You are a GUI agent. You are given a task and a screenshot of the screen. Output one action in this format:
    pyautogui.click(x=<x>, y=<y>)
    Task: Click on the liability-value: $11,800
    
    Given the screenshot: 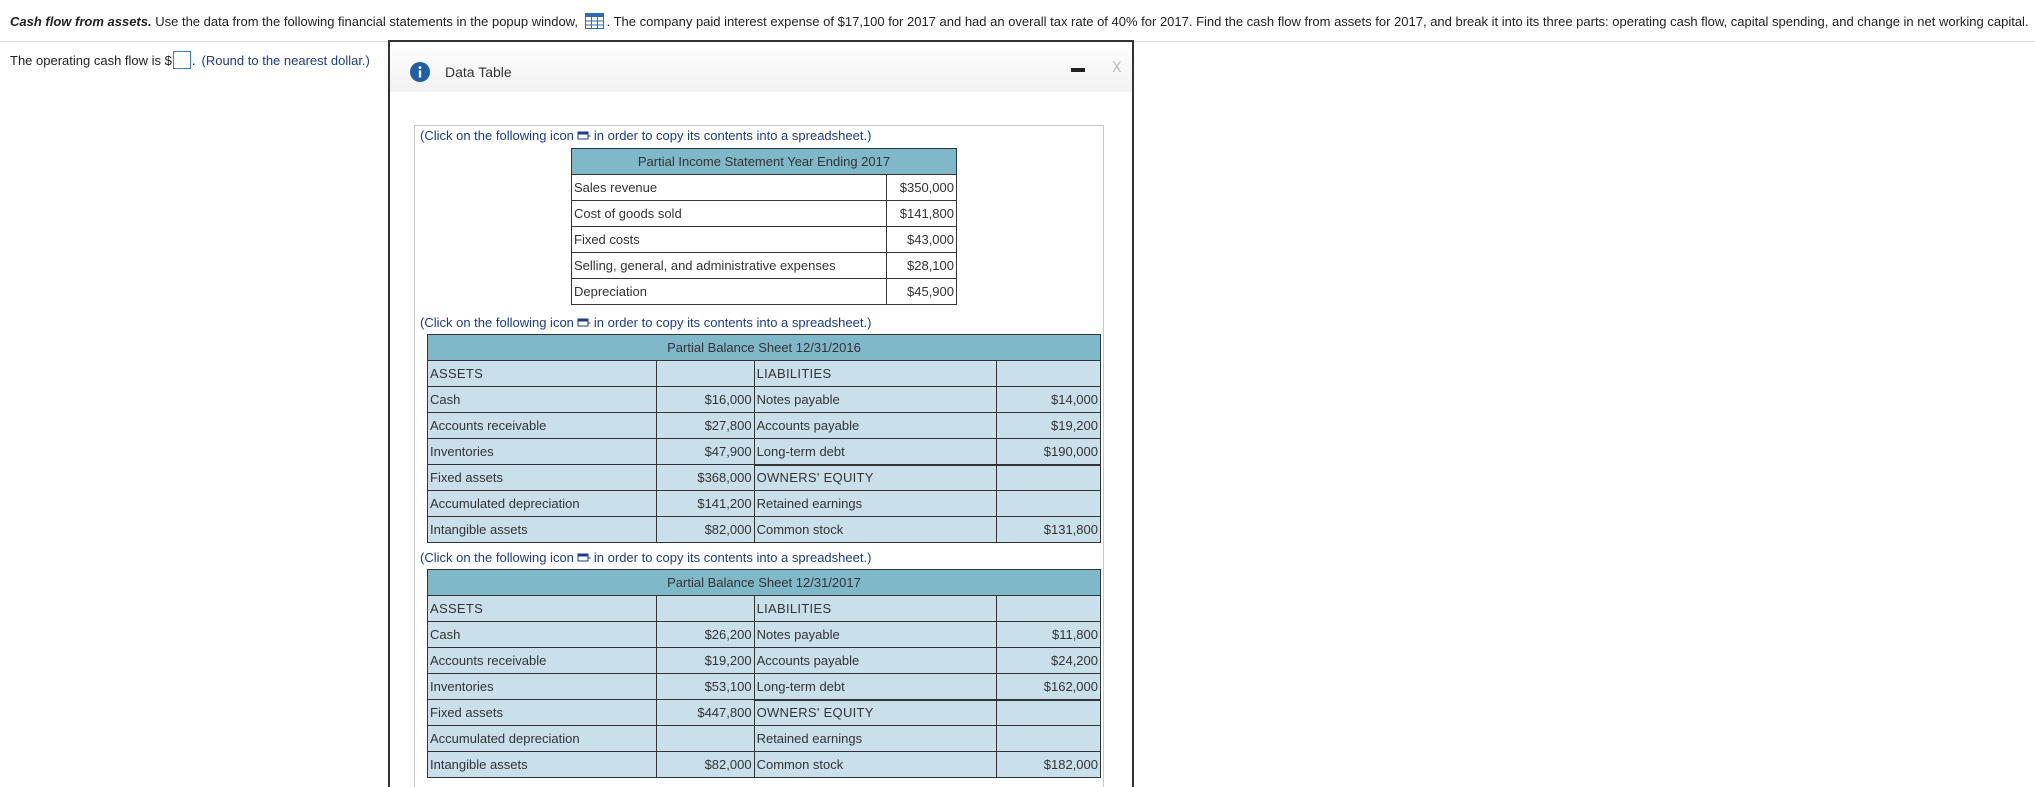 What is the action you would take?
    pyautogui.click(x=1048, y=634)
    